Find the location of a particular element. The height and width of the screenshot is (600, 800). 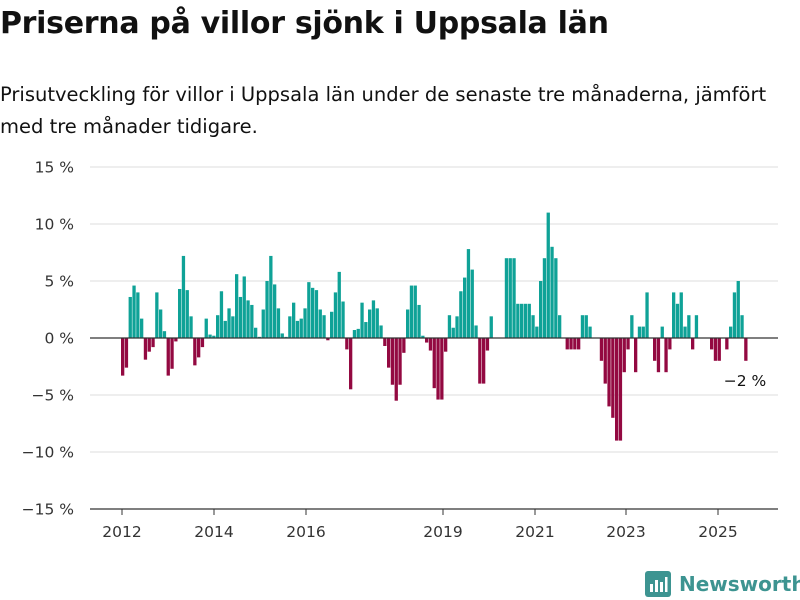

x-tick-label: 2019 is located at coordinates (442, 532).